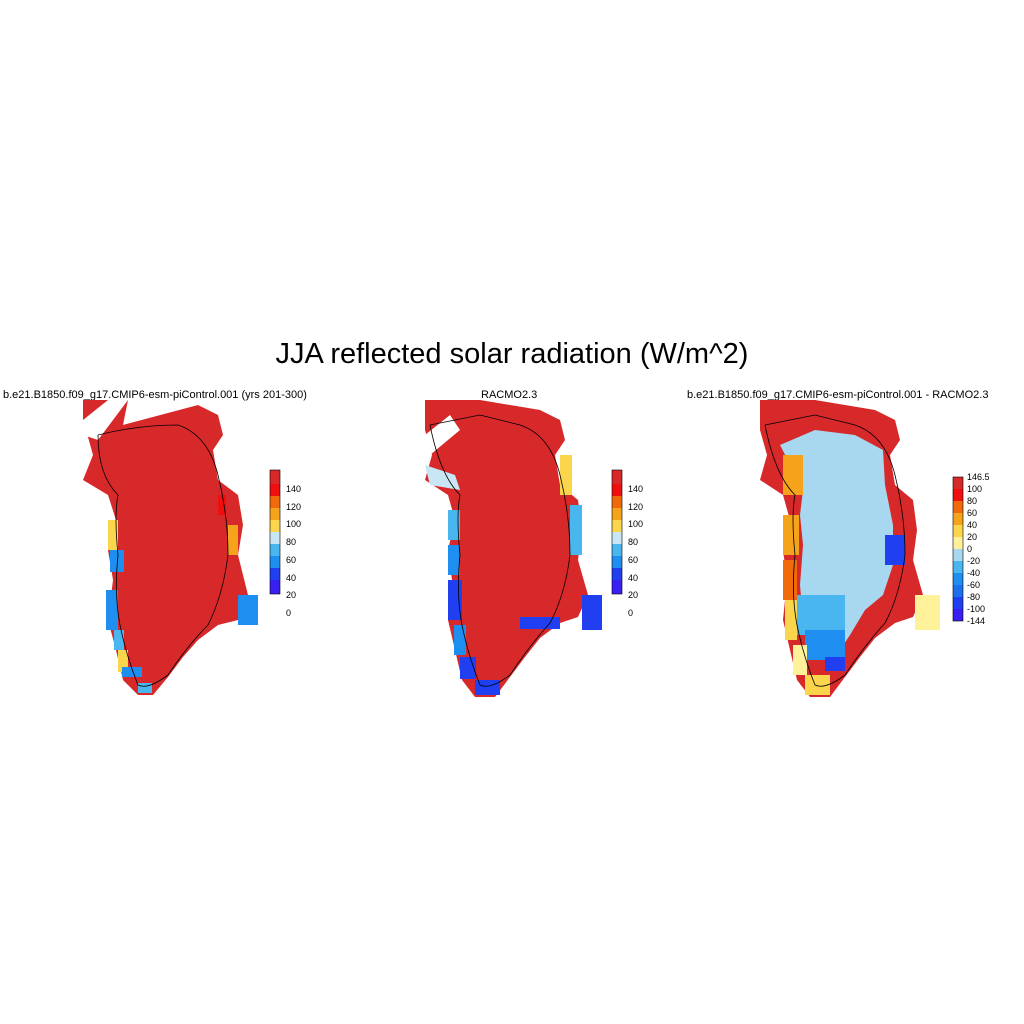 The image size is (1024, 1024). What do you see at coordinates (633, 560) in the screenshot?
I see `cb2-label-60: 60` at bounding box center [633, 560].